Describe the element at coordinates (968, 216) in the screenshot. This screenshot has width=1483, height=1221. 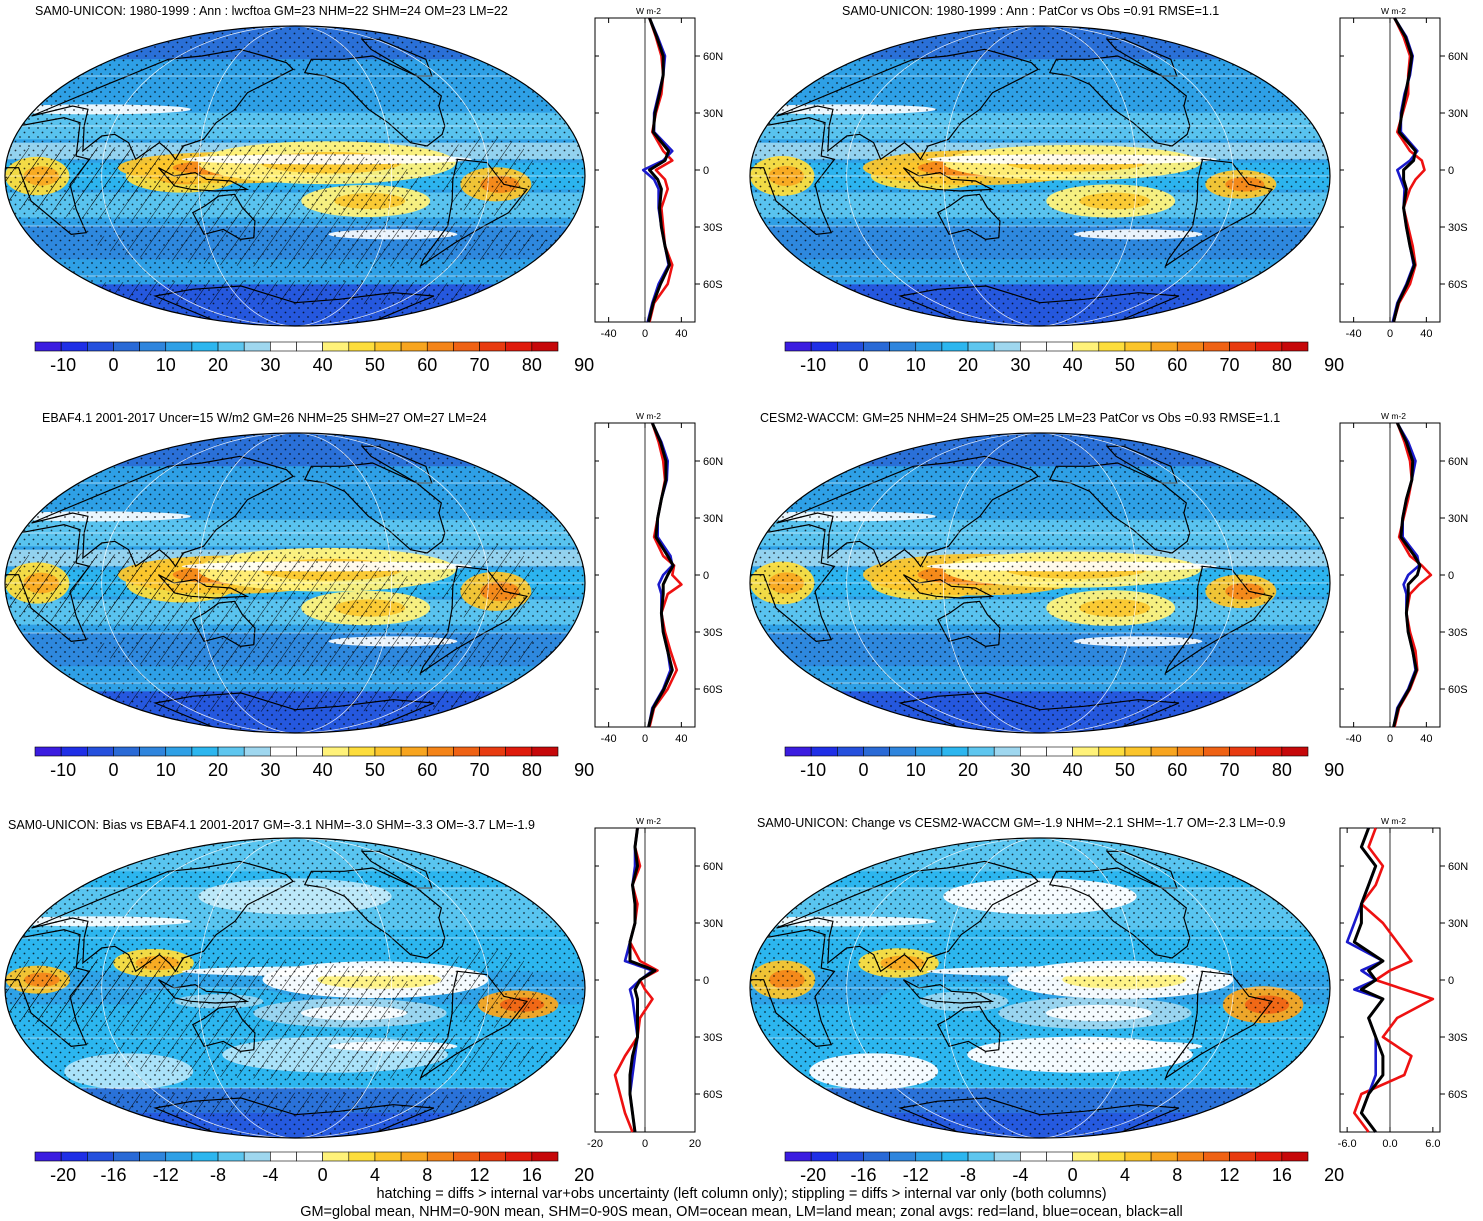
I see `coastline-australia` at that location.